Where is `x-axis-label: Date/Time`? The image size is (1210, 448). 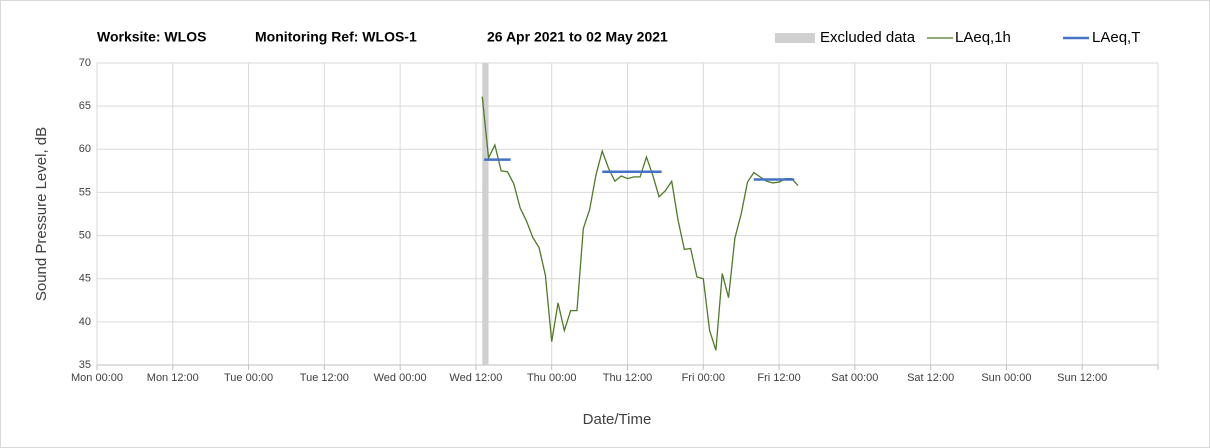
x-axis-label: Date/Time is located at coordinates (617, 419).